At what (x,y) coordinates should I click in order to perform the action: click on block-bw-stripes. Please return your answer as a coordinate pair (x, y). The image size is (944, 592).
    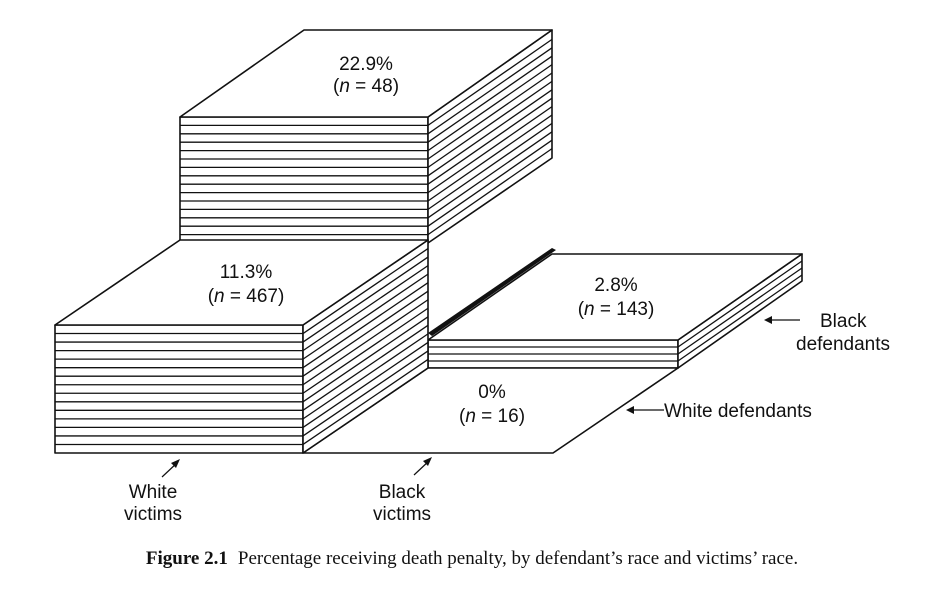
    Looking at the image, I should click on (366, 137).